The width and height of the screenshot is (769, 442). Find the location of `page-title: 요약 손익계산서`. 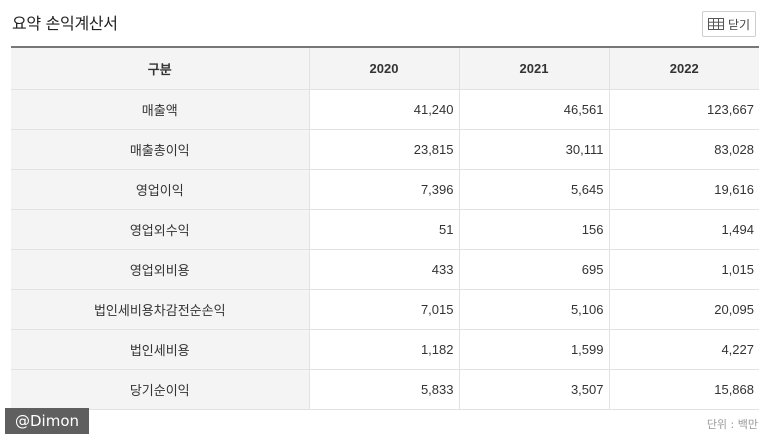

page-title: 요약 손익계산서 is located at coordinates (65, 23).